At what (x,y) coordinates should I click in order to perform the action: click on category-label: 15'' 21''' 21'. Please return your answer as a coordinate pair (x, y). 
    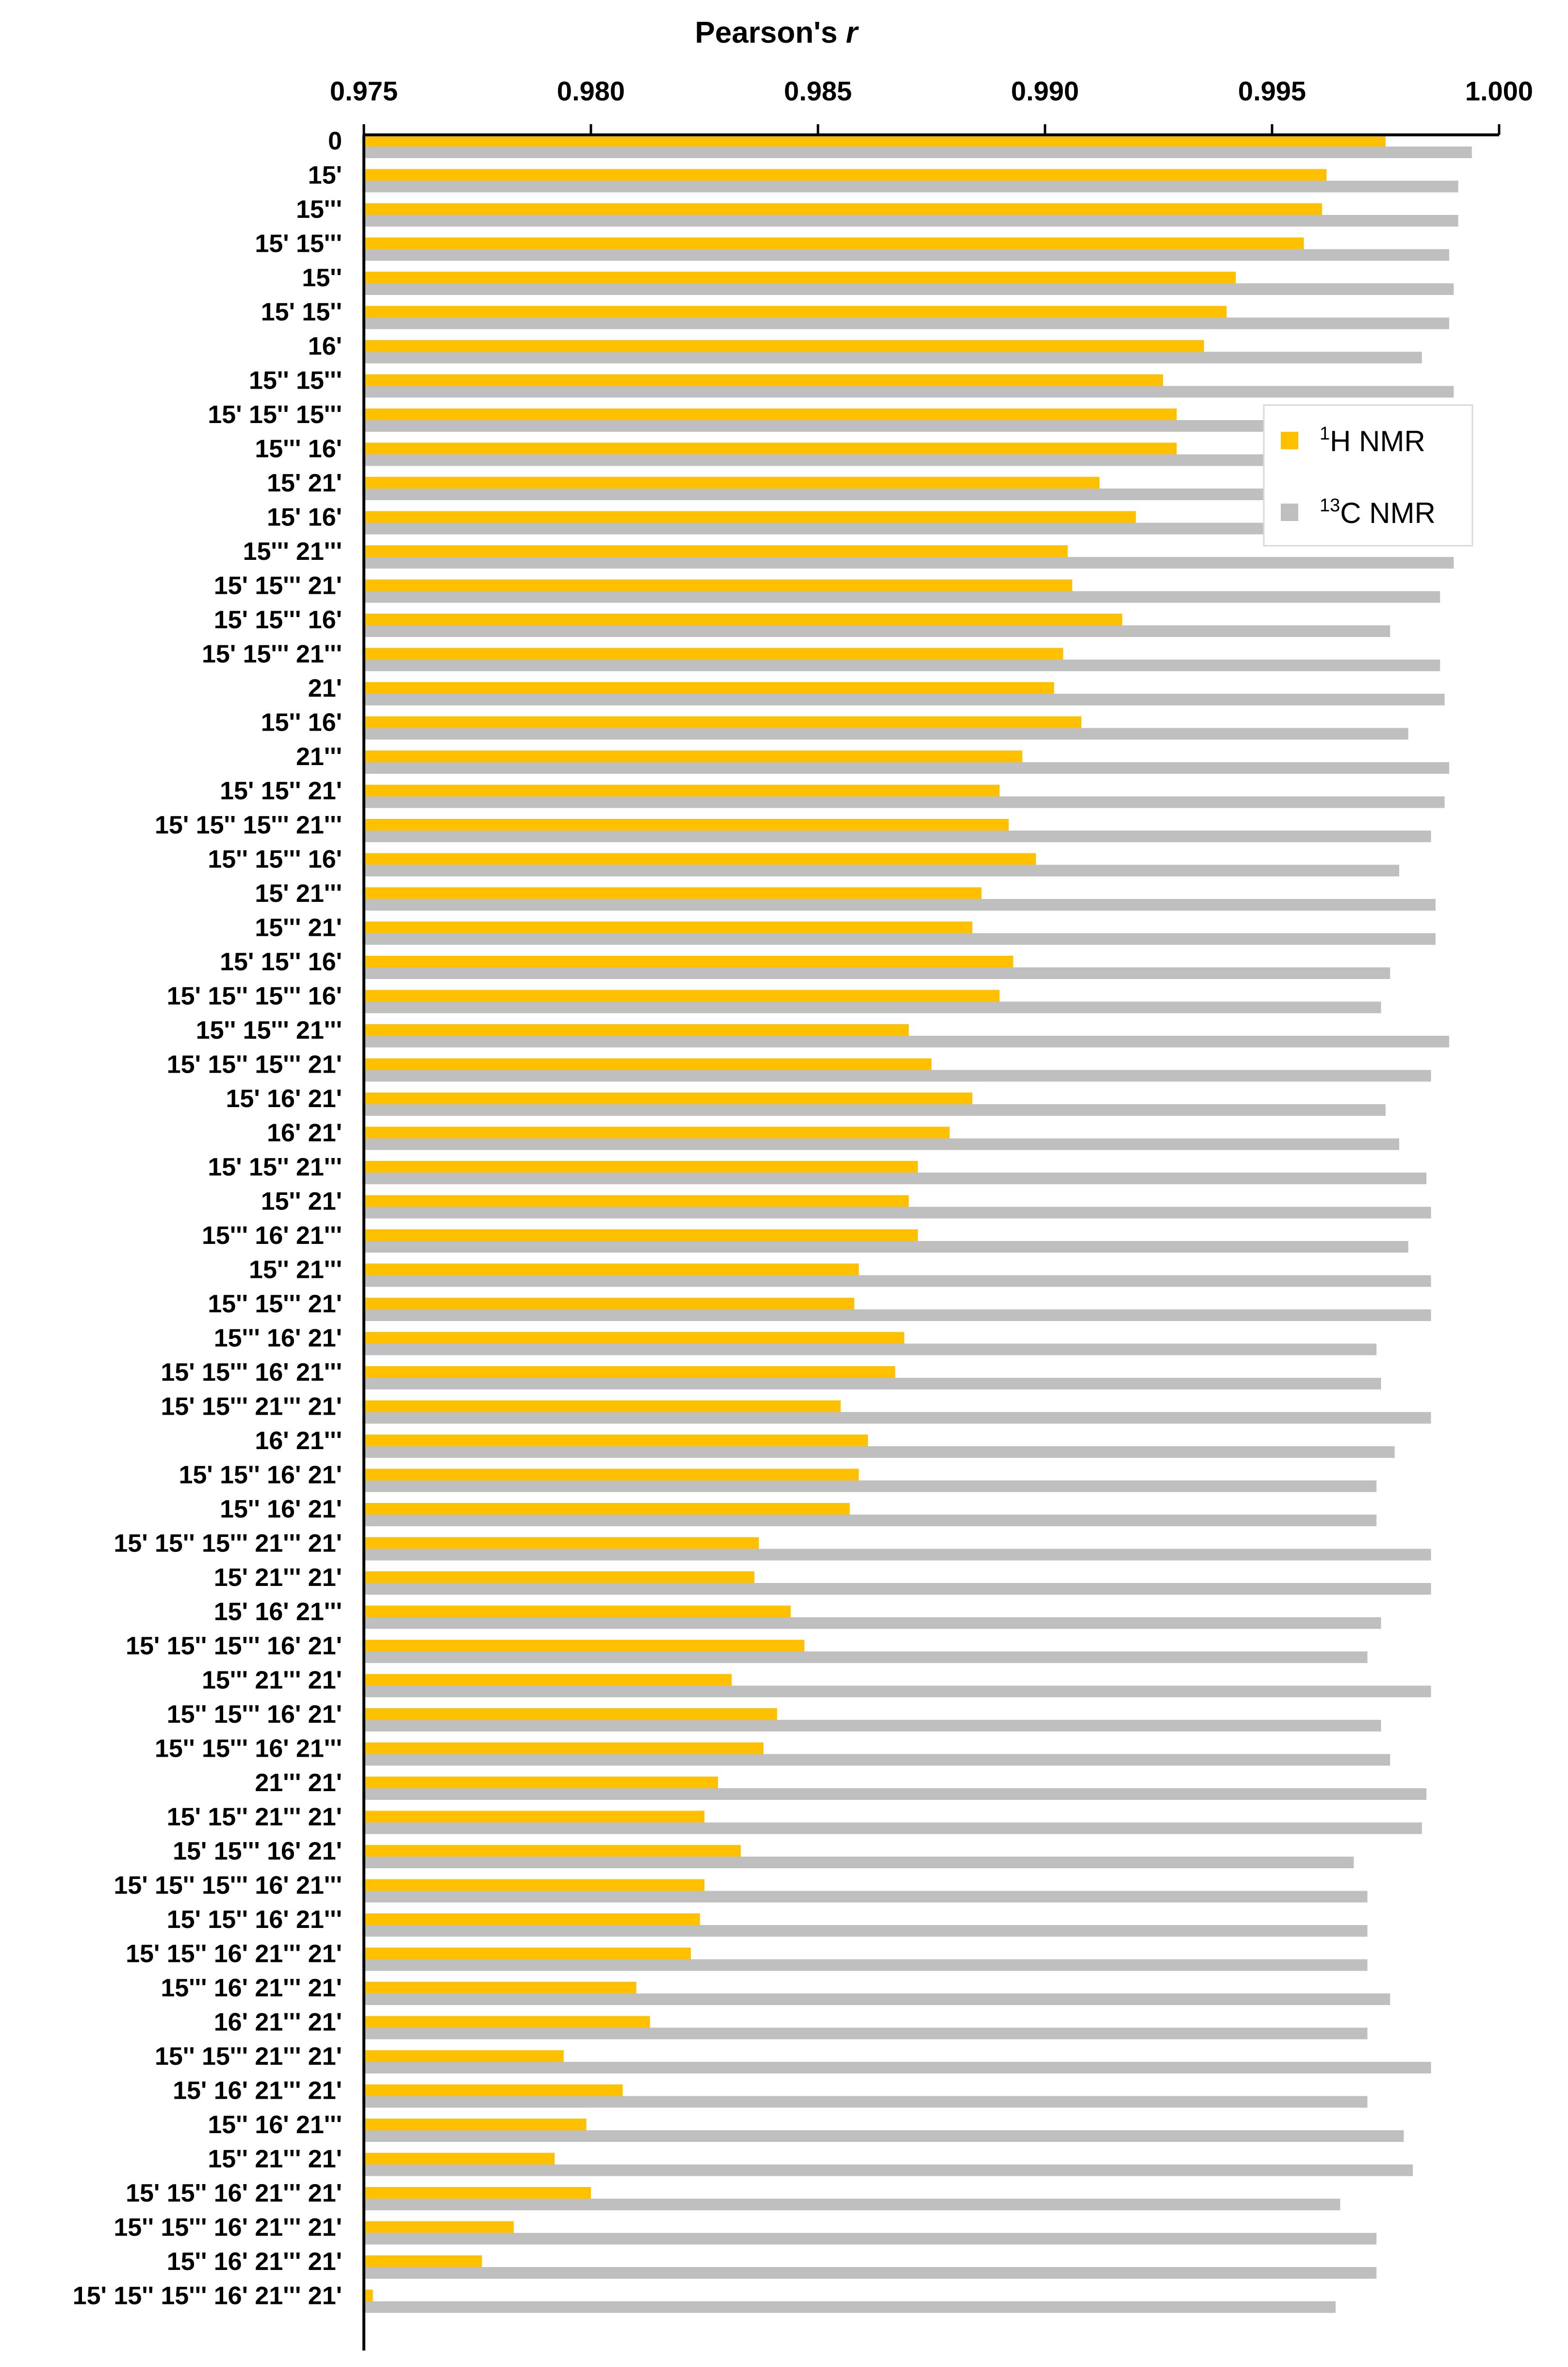
    Looking at the image, I should click on (275, 2159).